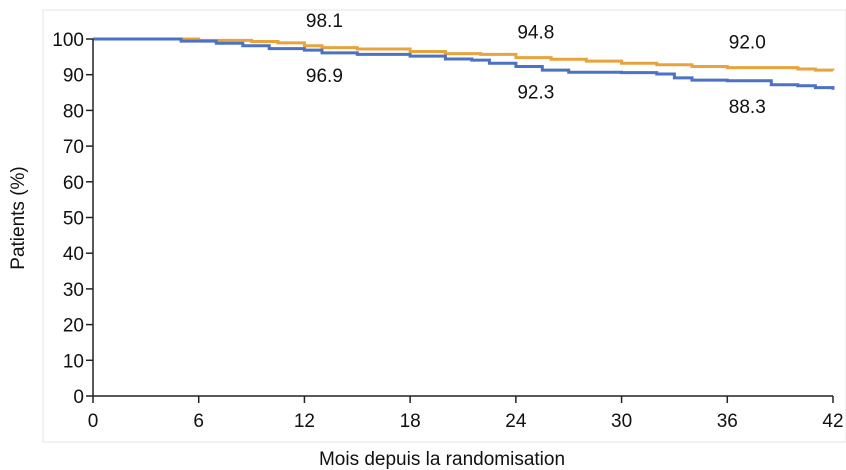 Image resolution: width=846 pixels, height=470 pixels. Describe the element at coordinates (324, 21) in the screenshot. I see `data-label: 98.1` at that location.